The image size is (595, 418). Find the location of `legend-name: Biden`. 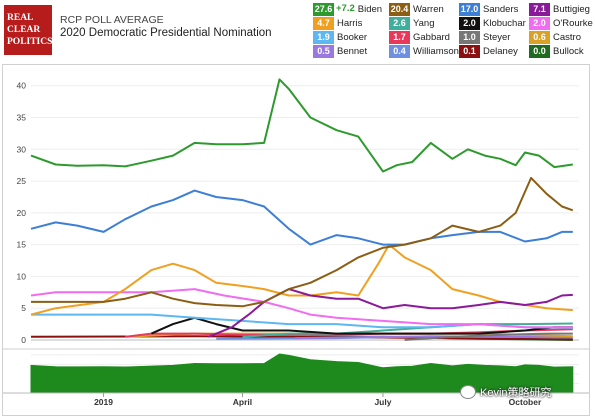

legend-name: Biden is located at coordinates (370, 9).